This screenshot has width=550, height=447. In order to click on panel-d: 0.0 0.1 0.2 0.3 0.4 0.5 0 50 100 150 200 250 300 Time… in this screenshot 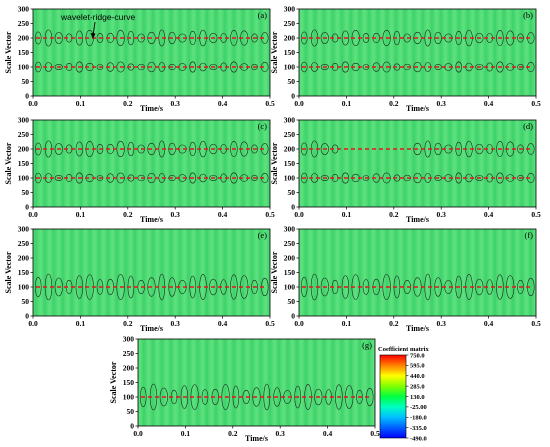, I will do `click(405, 170)`.